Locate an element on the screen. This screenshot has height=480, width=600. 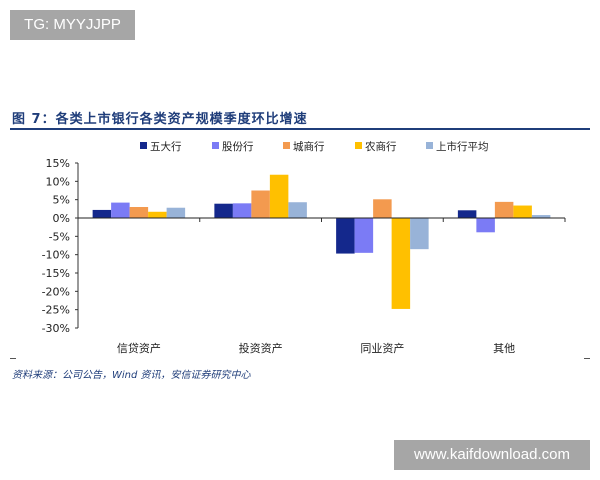
watermark: www.kaifdownload.com is located at coordinates (492, 455).